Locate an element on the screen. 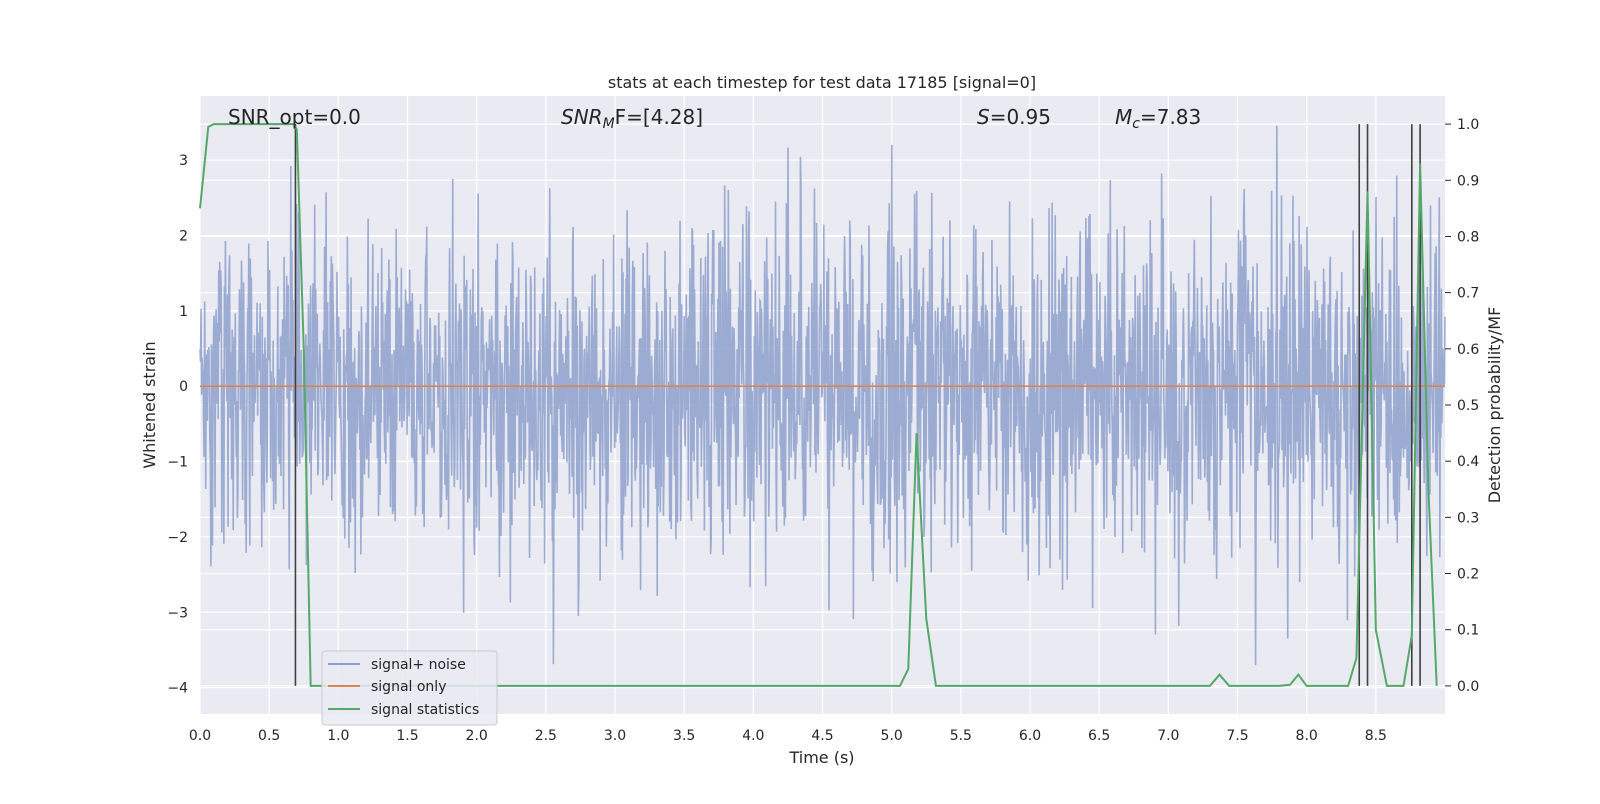 Image resolution: width=1600 pixels, height=804 pixels. annotation-snr-mf-name: SNR is located at coordinates (582, 117).